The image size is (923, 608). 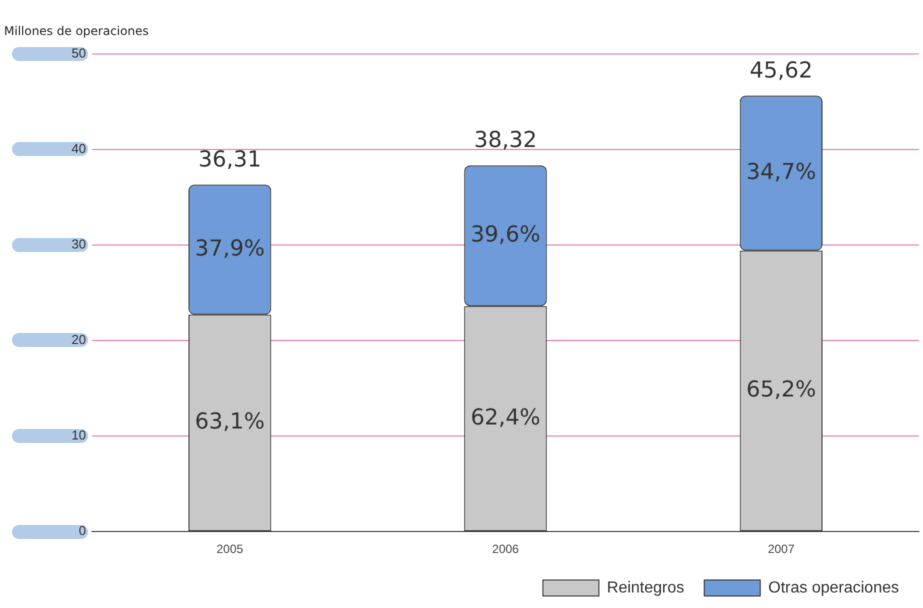 What do you see at coordinates (79, 148) in the screenshot?
I see `y-tick-label: 40` at bounding box center [79, 148].